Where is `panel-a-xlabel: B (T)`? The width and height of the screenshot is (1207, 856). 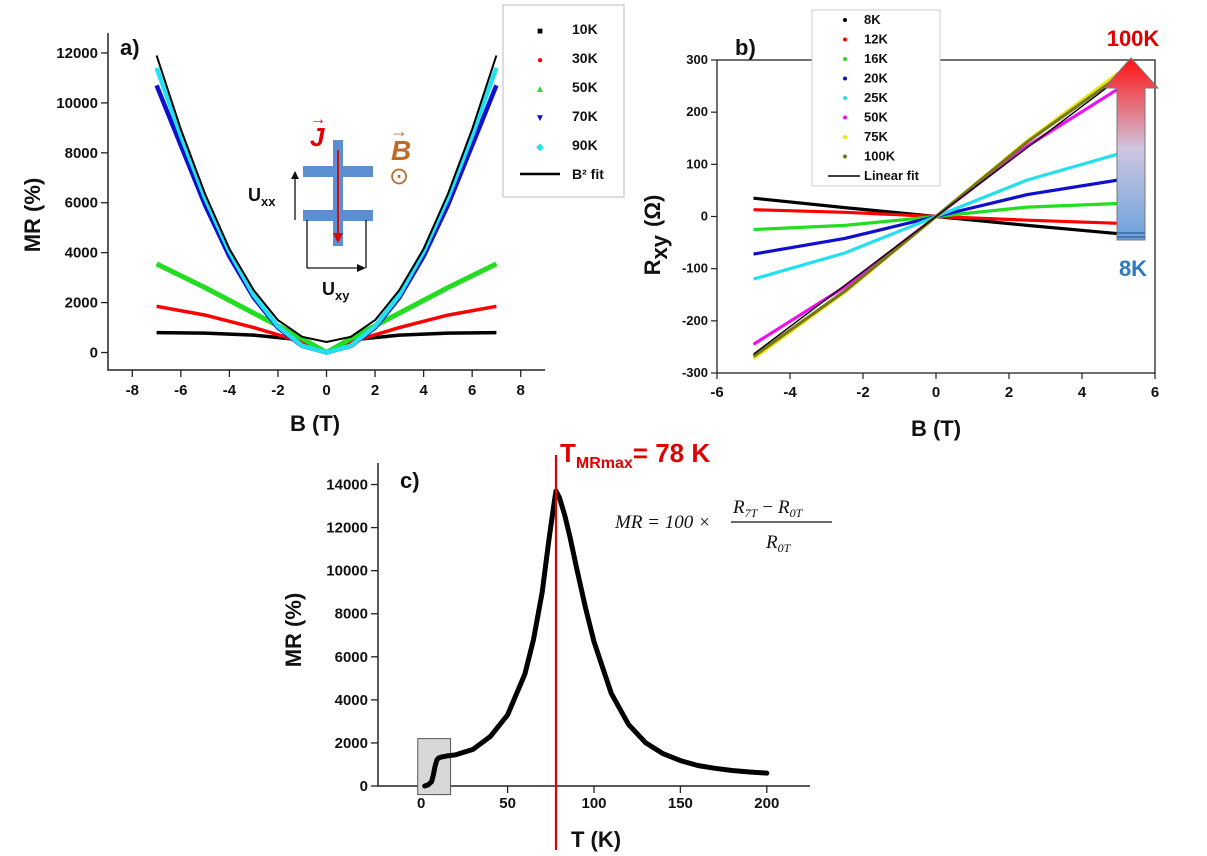 panel-a-xlabel: B (T) is located at coordinates (315, 423).